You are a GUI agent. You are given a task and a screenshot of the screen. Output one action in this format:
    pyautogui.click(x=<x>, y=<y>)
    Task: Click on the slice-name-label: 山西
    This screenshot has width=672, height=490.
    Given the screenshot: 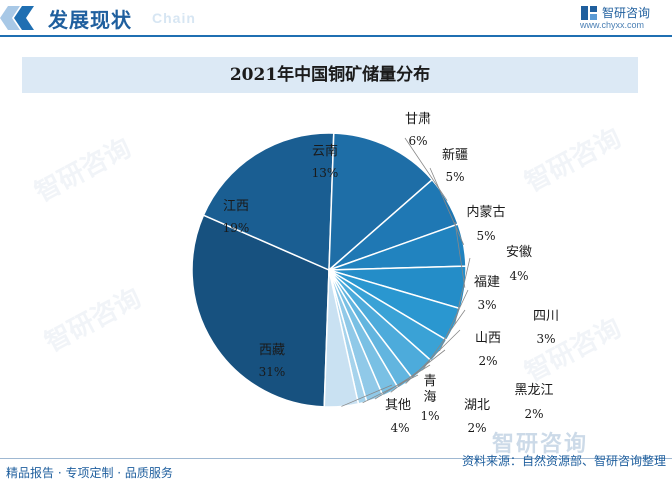 What is the action you would take?
    pyautogui.click(x=488, y=338)
    